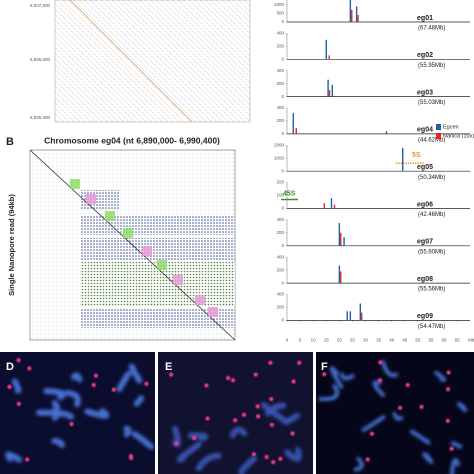  What do you see at coordinates (366, 340) in the screenshot?
I see `x-tick-label: 30` at bounding box center [366, 340].